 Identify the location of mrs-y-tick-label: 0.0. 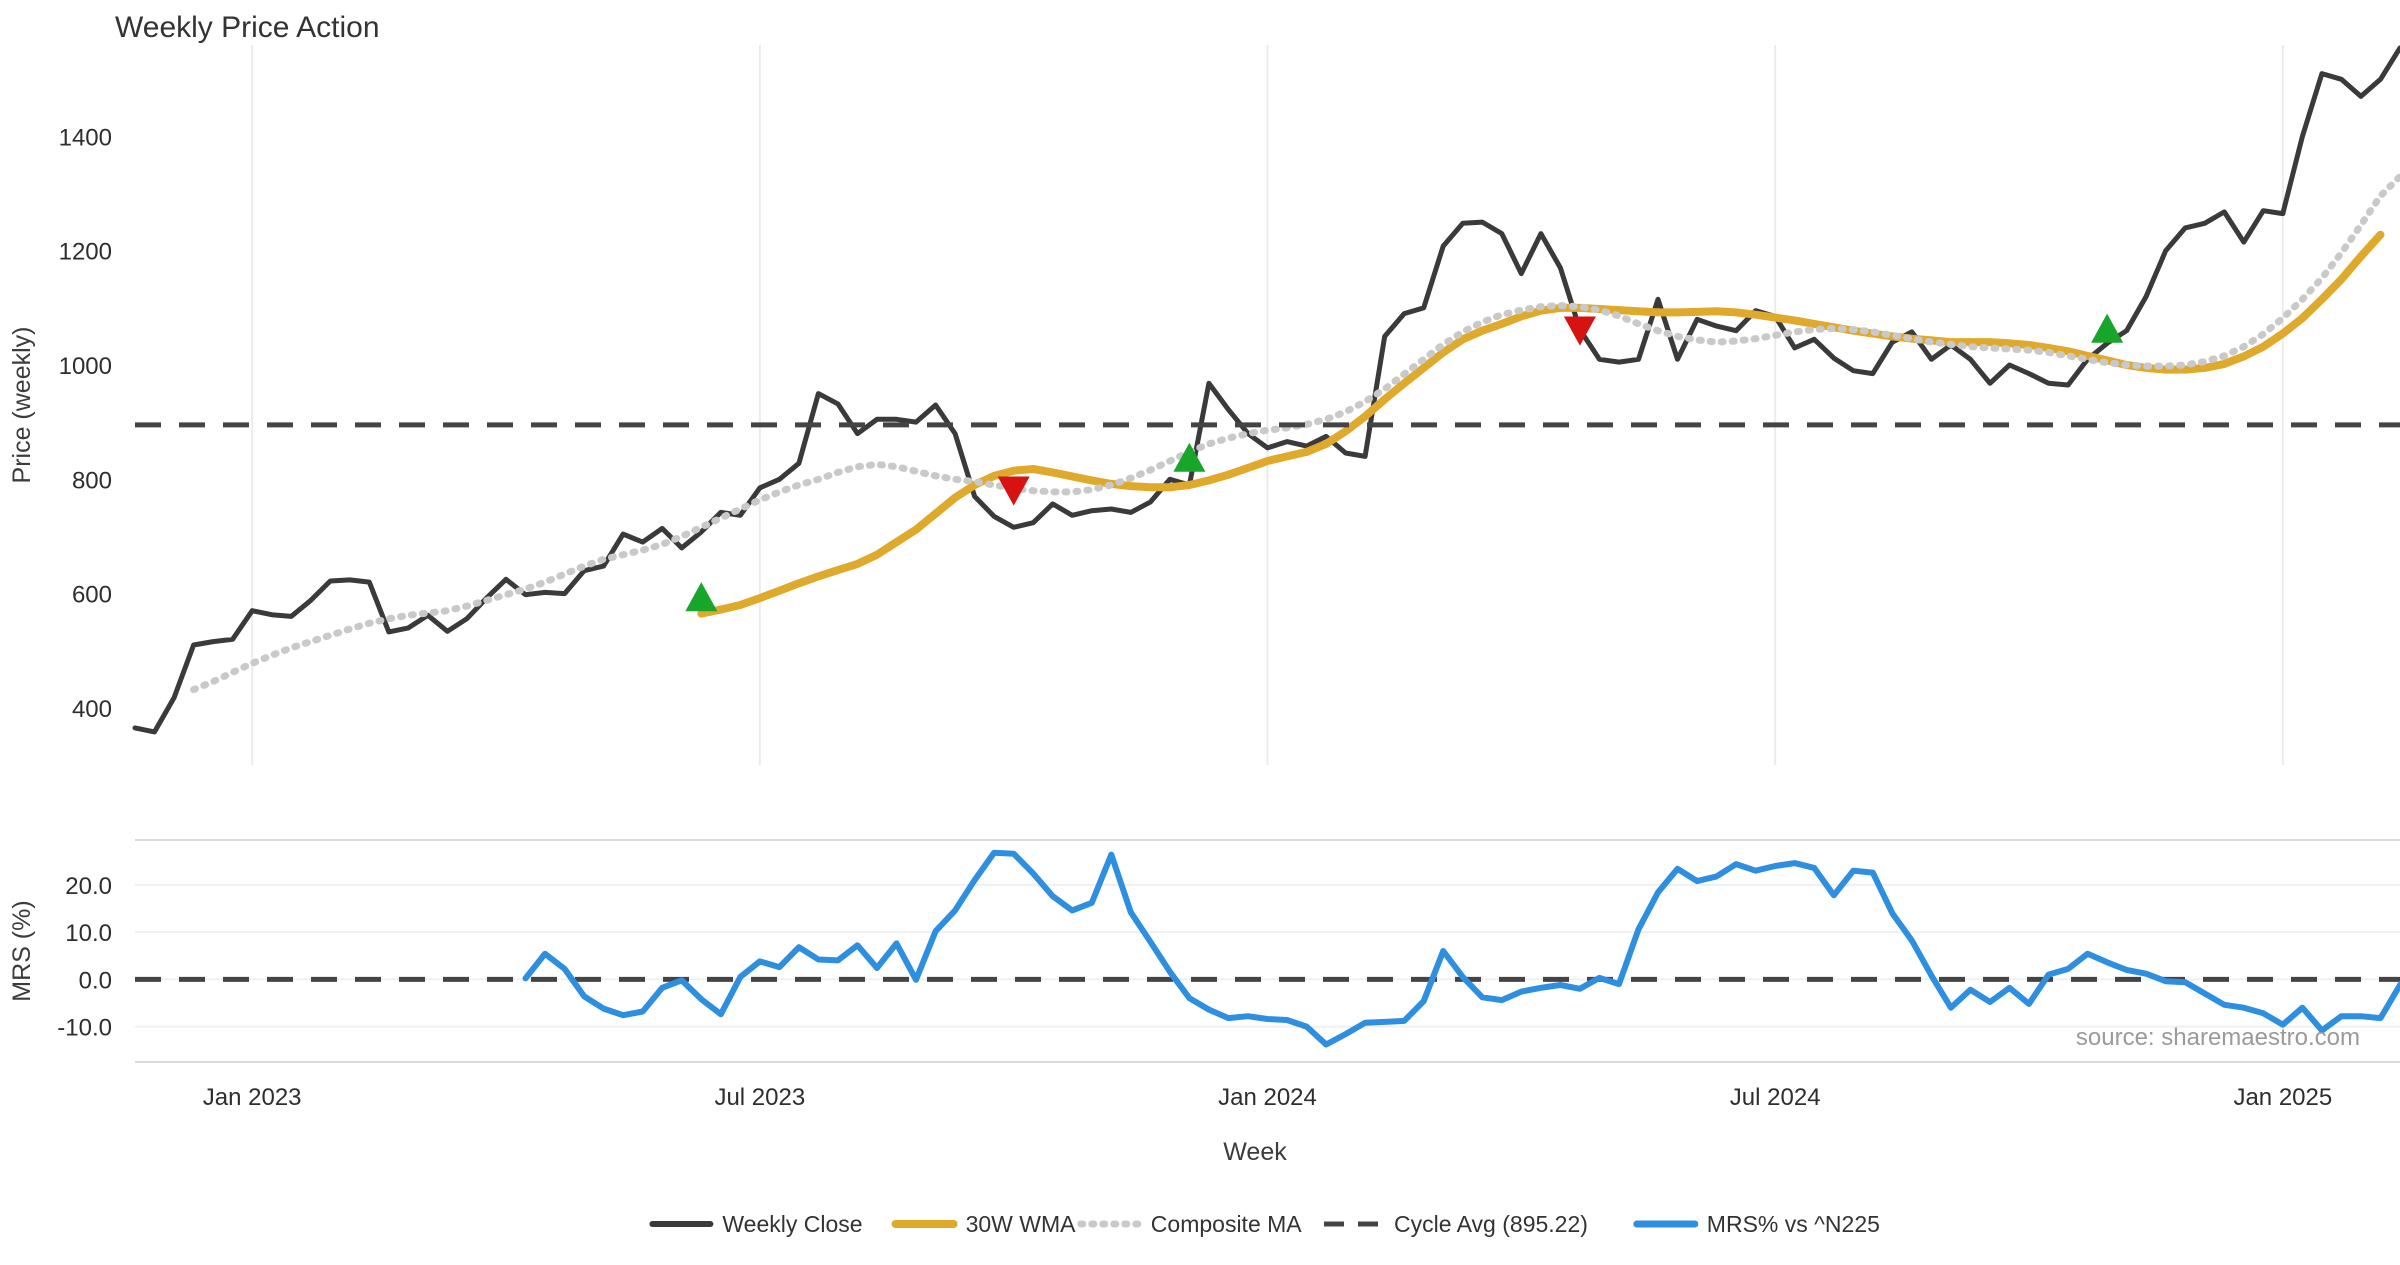
(95, 980).